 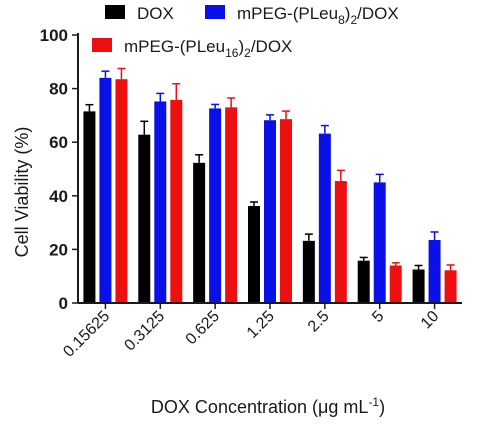 I want to click on legend-label: mPEG-(PLeu8)2/DOX, so click(x=318, y=15).